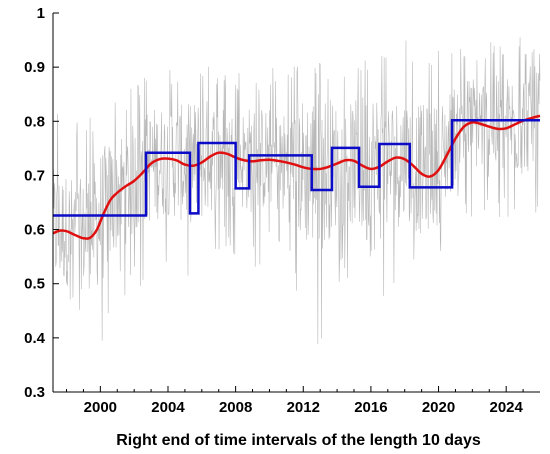 The width and height of the screenshot is (550, 454). I want to click on x-tick-label: 2012, so click(303, 407).